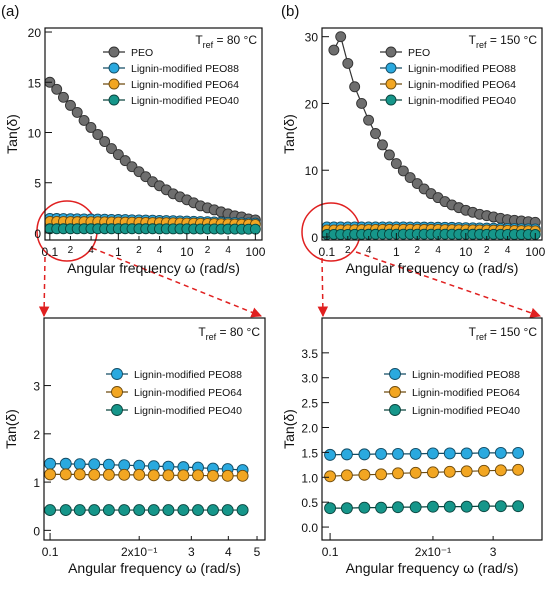 Image resolution: width=550 pixels, height=591 pixels. Describe the element at coordinates (309, 478) in the screenshot. I see `y-tick-label: 1.0` at that location.